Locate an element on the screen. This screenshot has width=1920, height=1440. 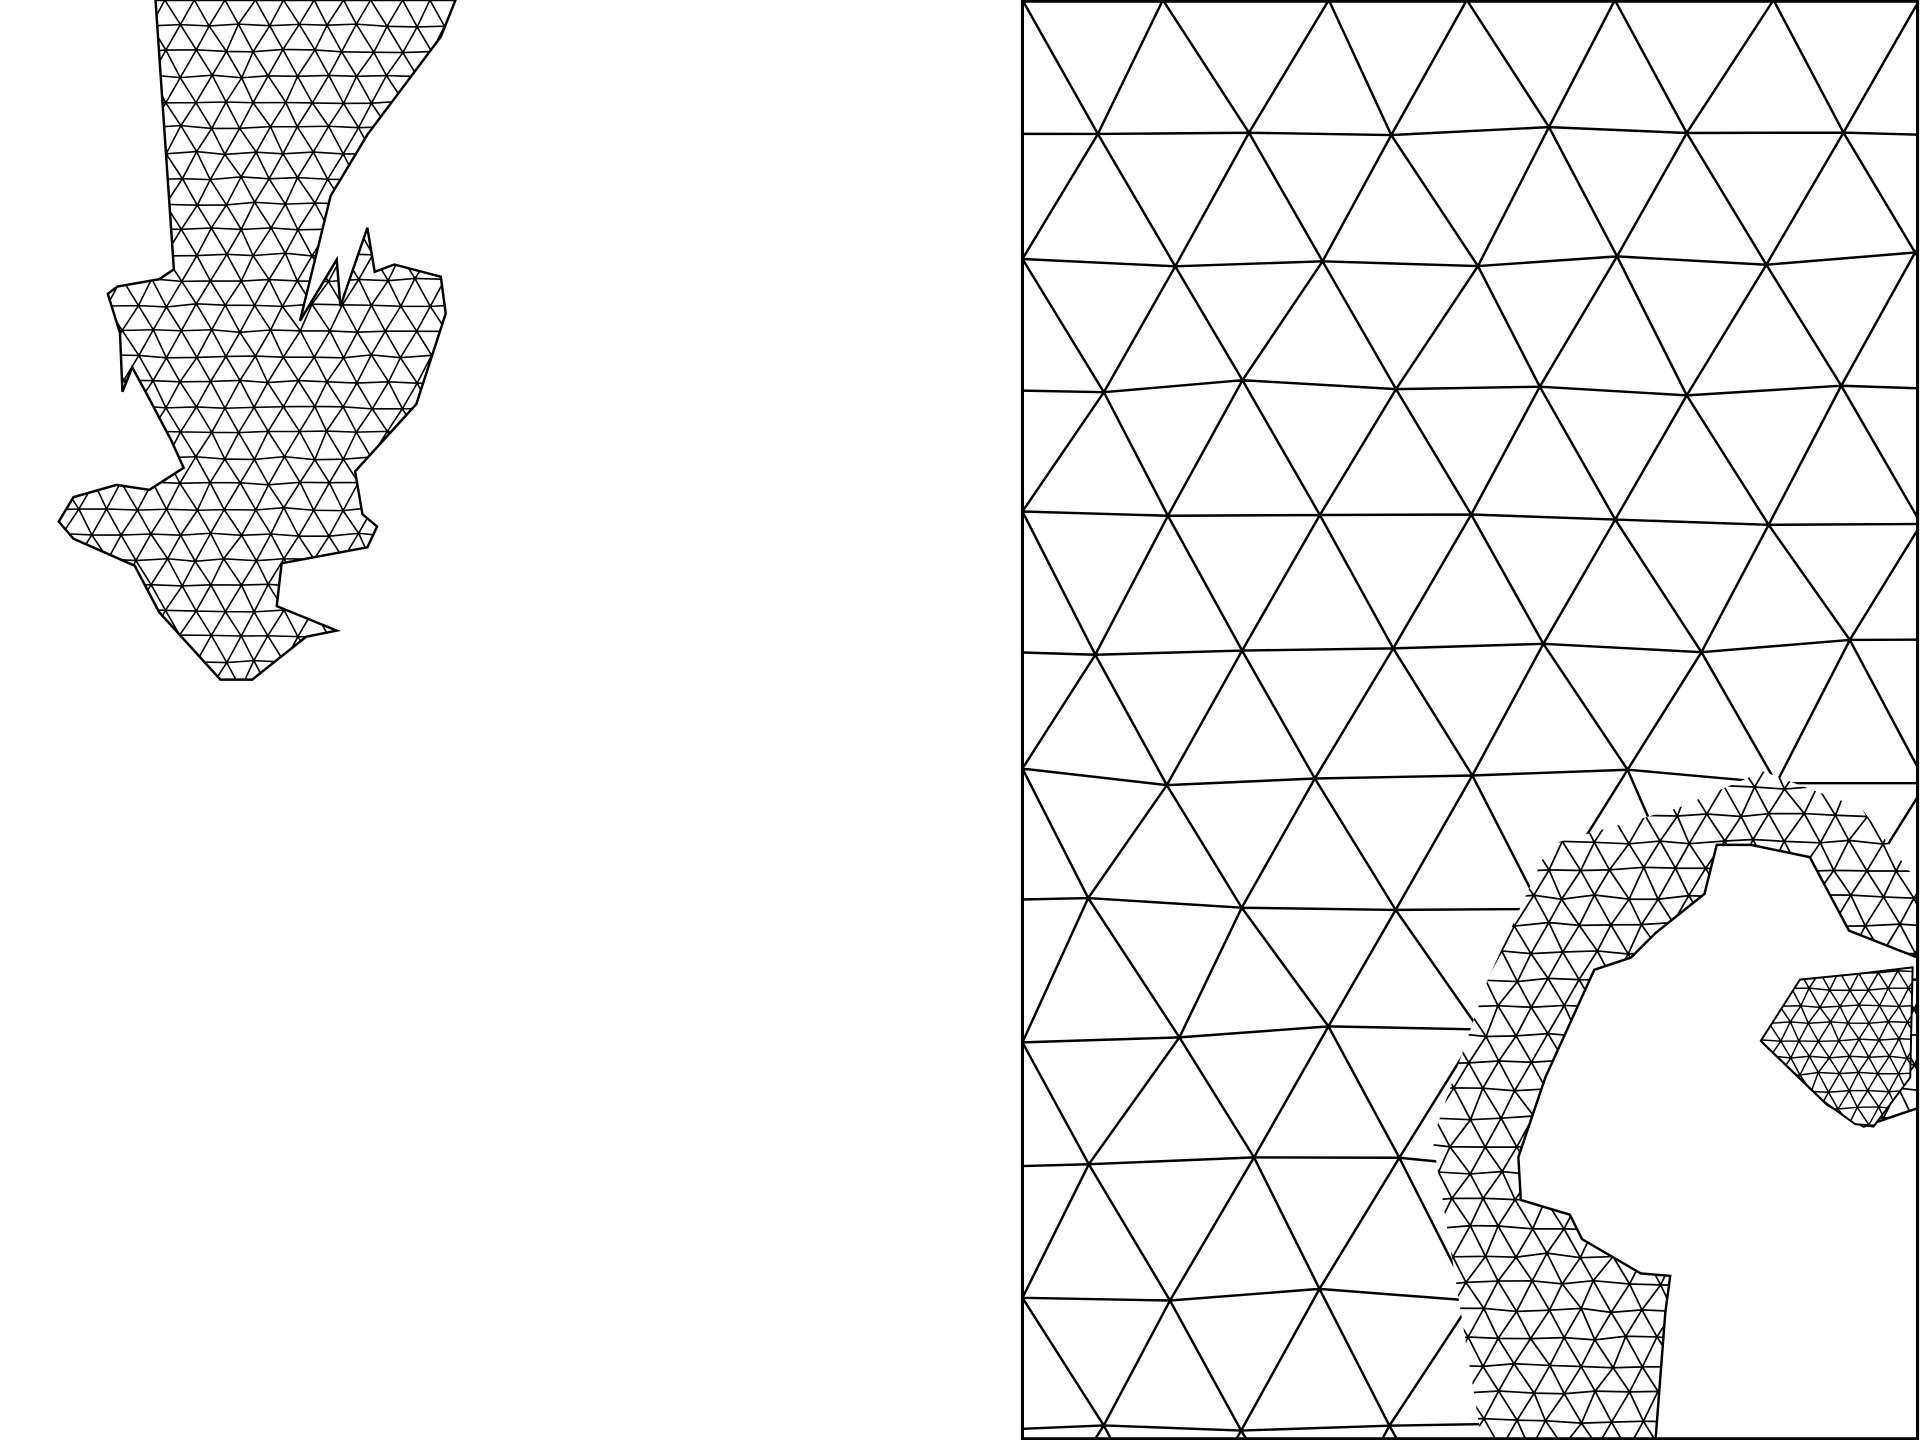
left-outline is located at coordinates (257, 340).